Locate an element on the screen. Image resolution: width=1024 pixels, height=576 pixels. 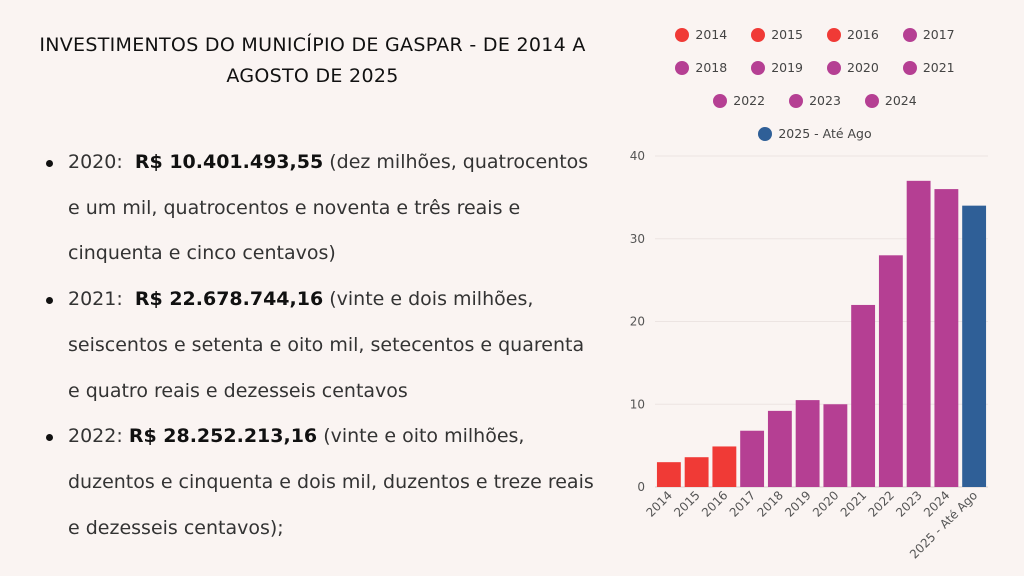
bullet-year: 2020: is located at coordinates (95, 162).